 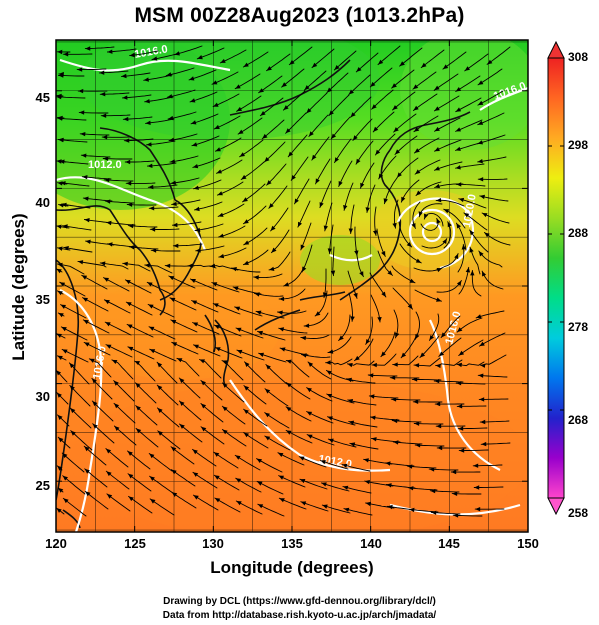 I want to click on x-tick-label: 140, so click(x=371, y=543).